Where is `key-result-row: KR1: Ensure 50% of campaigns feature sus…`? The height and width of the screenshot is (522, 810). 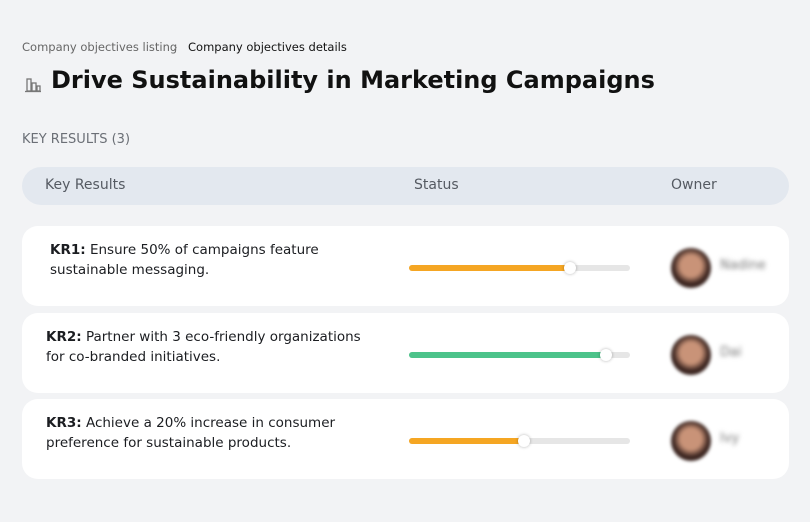
key-result-row: KR1: Ensure 50% of campaigns feature sus… is located at coordinates (405, 266).